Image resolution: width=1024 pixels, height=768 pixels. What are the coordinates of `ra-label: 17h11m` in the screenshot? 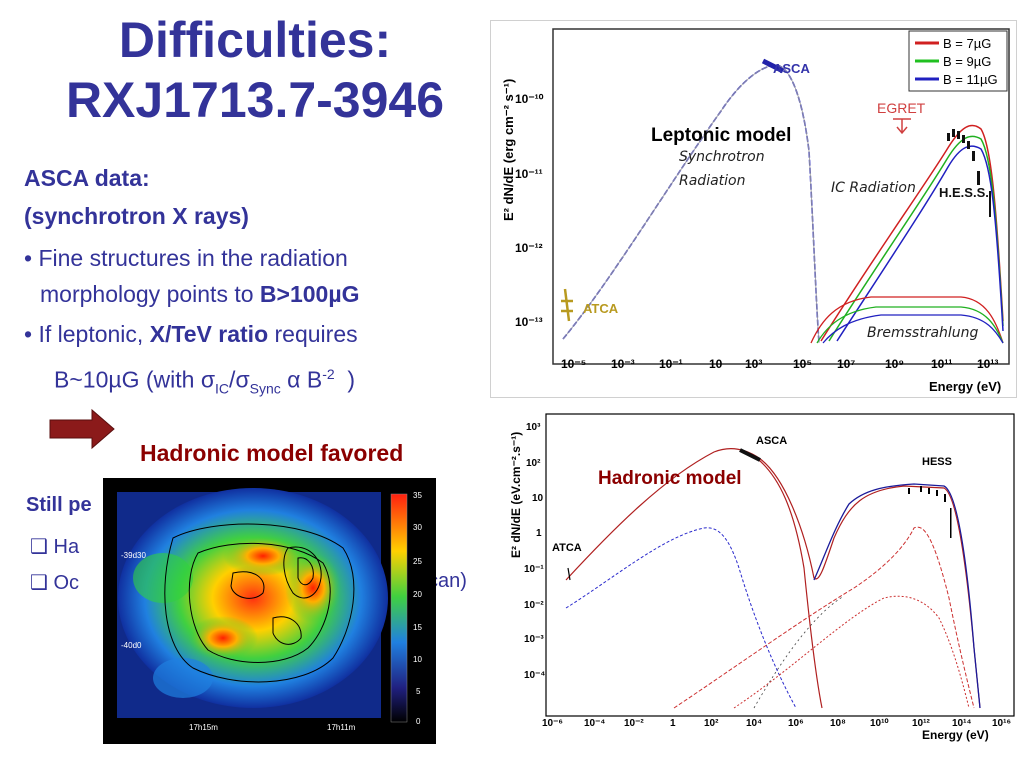 It's located at (341, 727).